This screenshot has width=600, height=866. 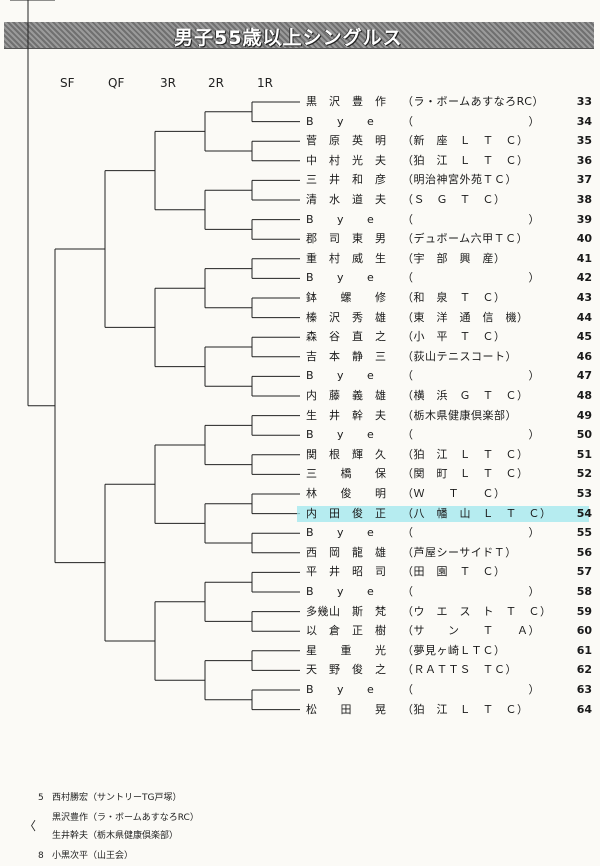 I want to click on draw-number: 62, so click(x=584, y=670).